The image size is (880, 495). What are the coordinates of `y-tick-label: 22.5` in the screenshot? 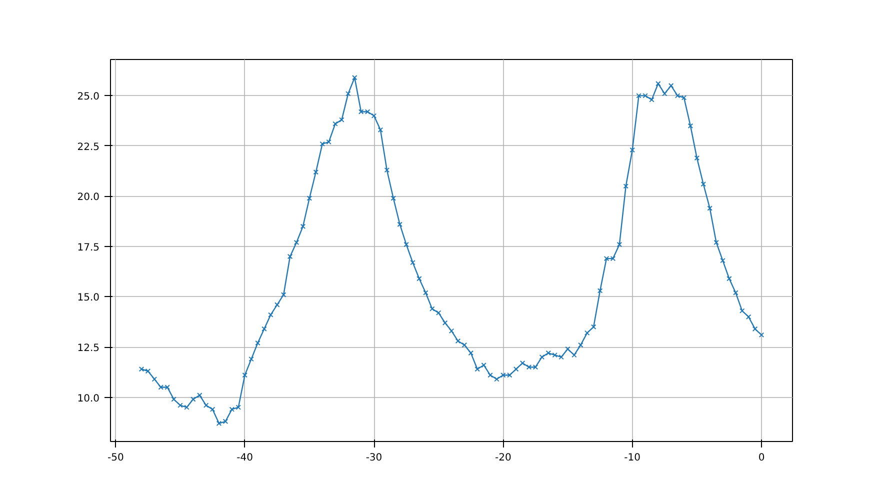 It's located at (88, 147).